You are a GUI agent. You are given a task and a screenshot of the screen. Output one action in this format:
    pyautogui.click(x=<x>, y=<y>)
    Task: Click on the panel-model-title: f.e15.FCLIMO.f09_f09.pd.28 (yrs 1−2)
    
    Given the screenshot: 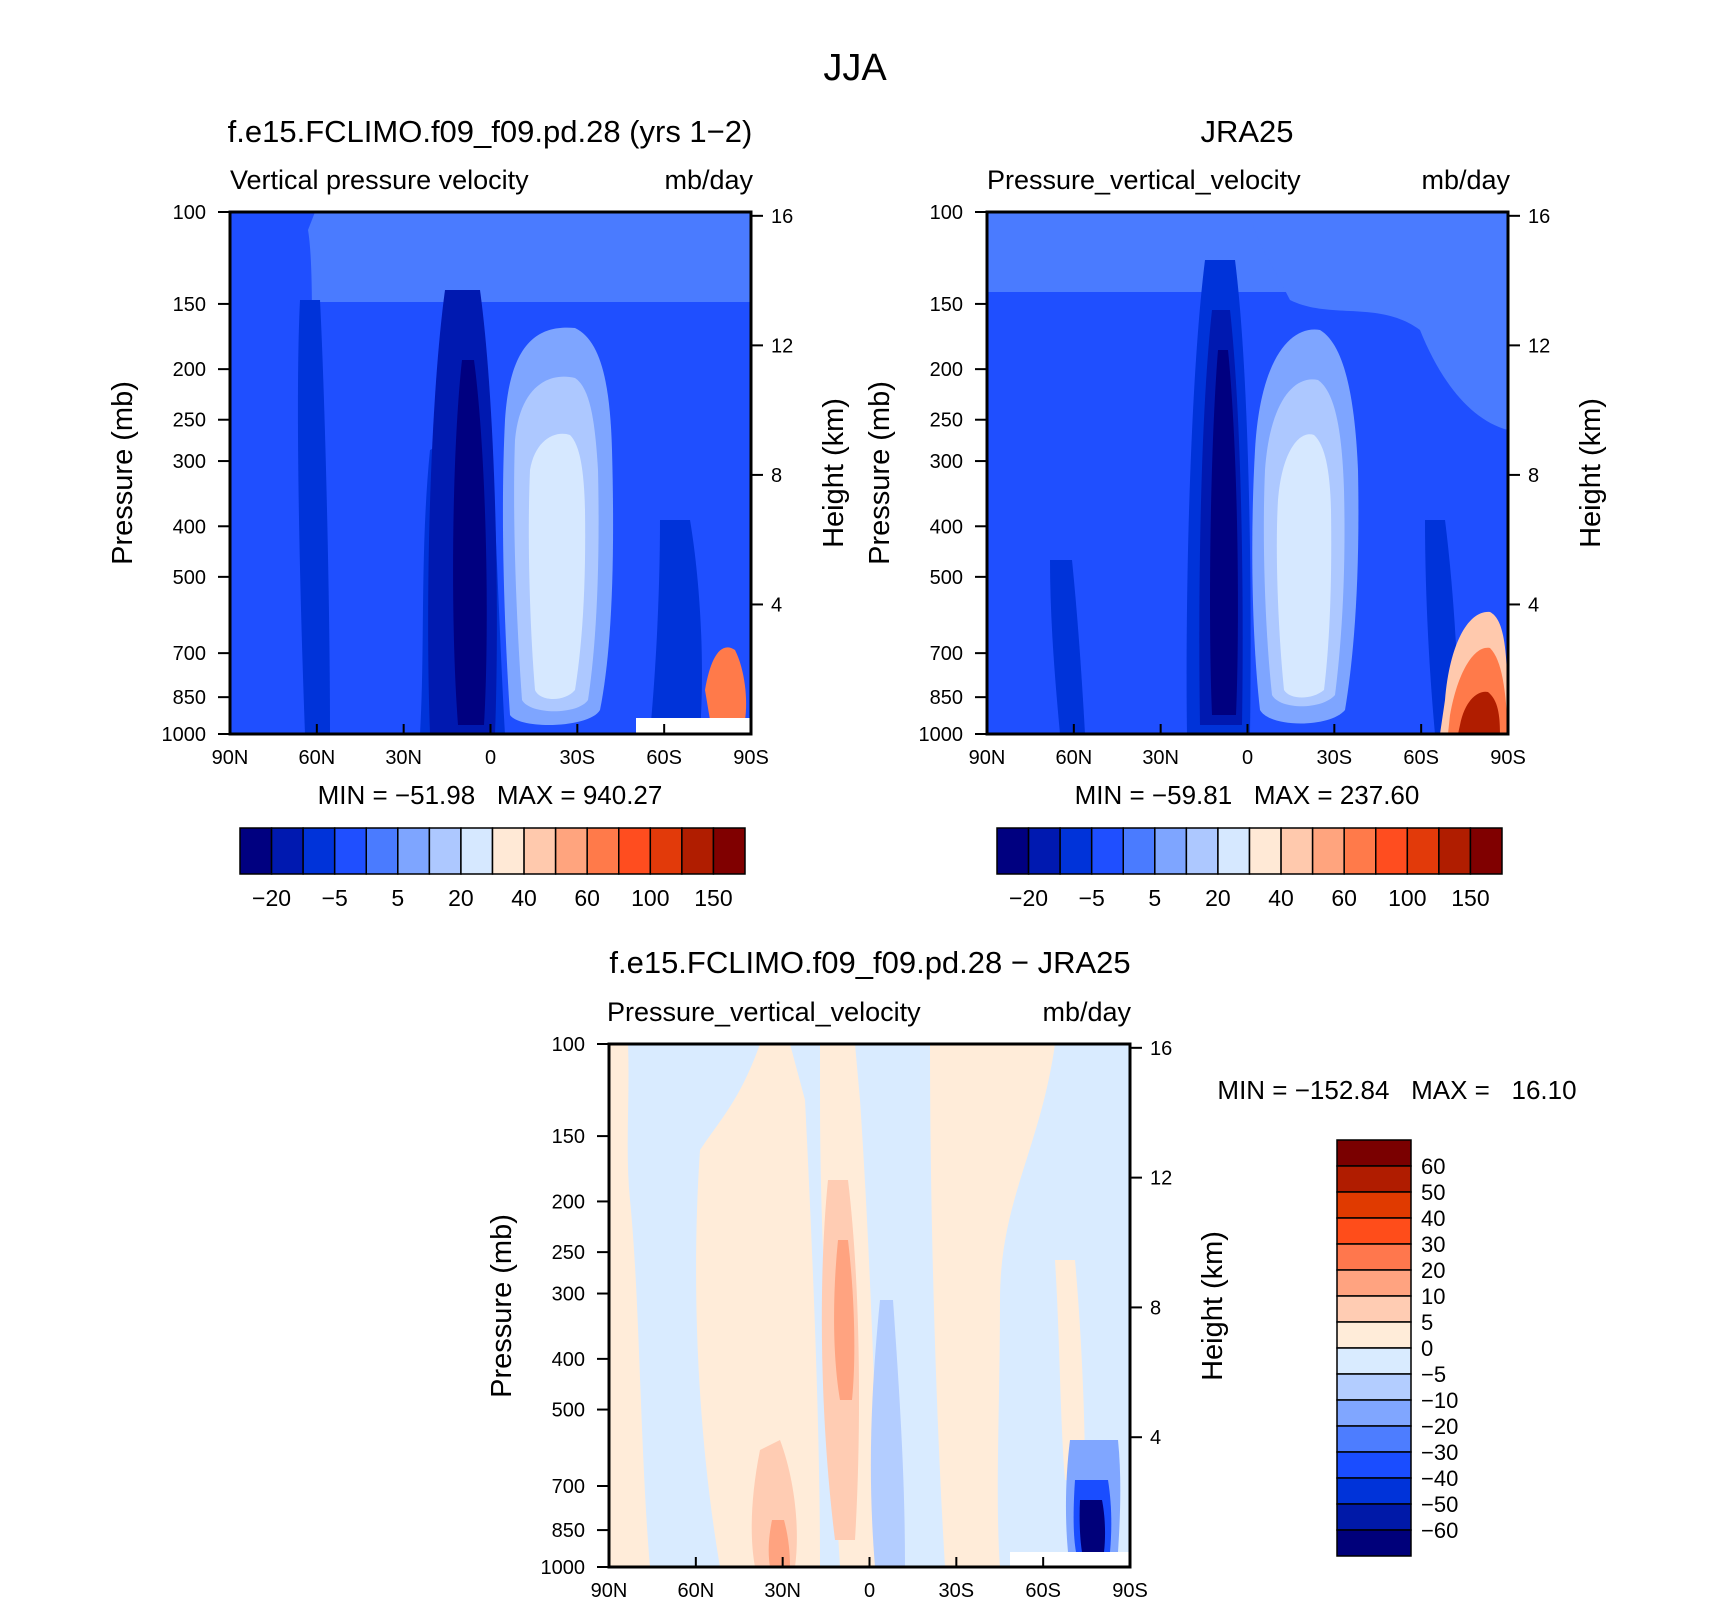 What is the action you would take?
    pyautogui.click(x=490, y=131)
    